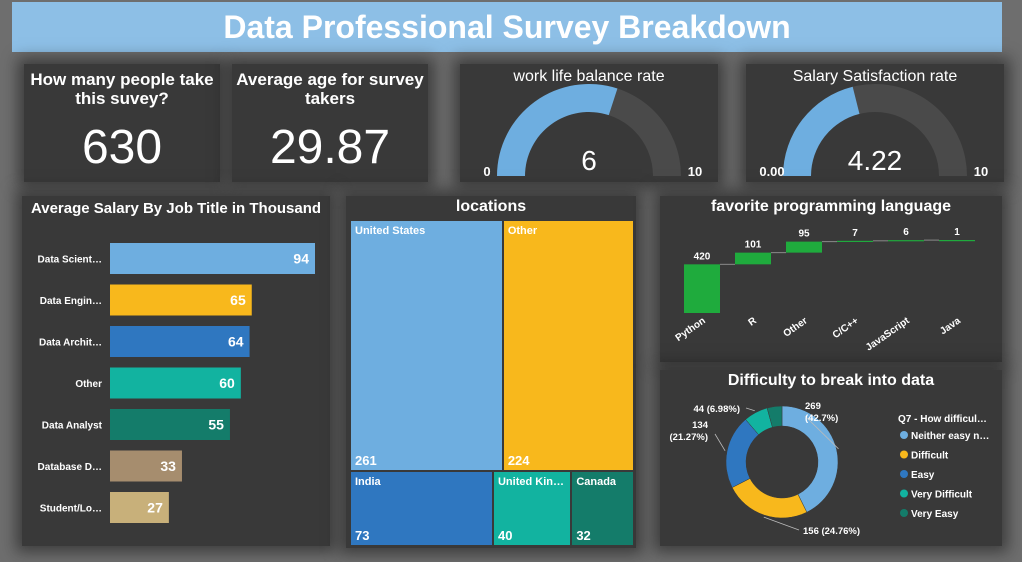  I want to click on gauge-card-salary: Salary Satisfaction rate 4.22 0.00 10, so click(875, 123).